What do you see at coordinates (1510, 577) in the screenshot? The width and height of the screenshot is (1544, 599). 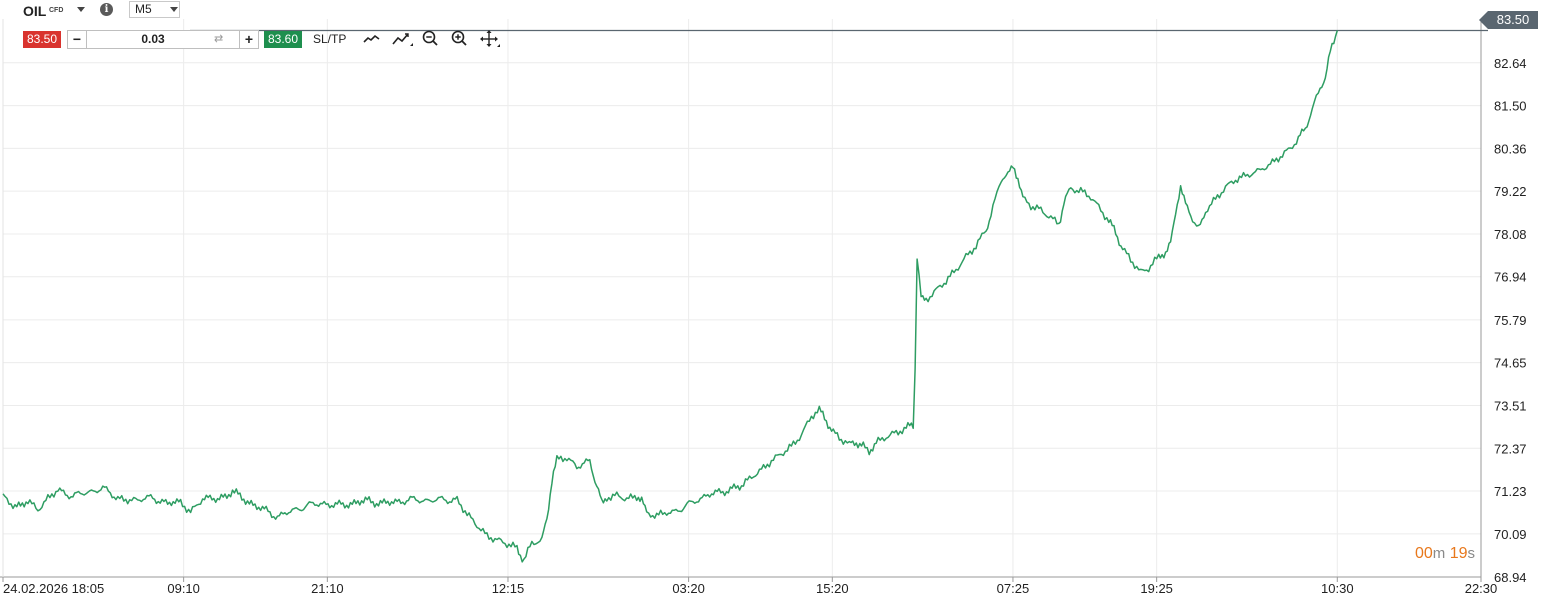 I see `y-tick-label: 68.94` at bounding box center [1510, 577].